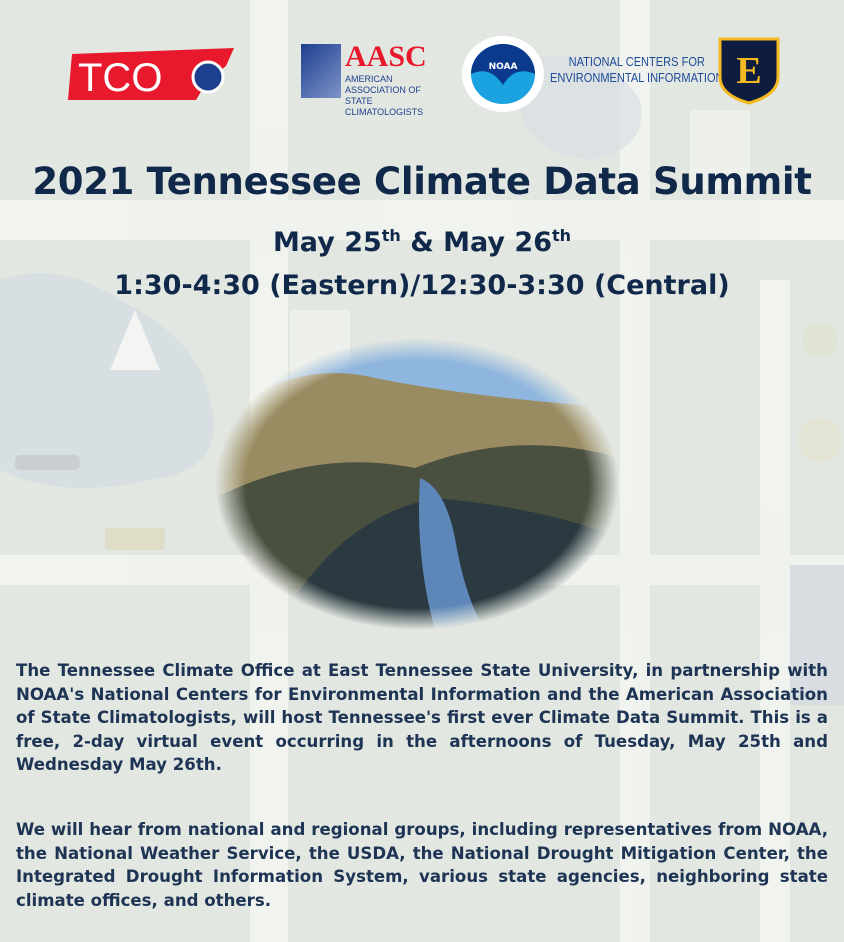  I want to click on event-dates: May 25th & May 26th, so click(422, 242).